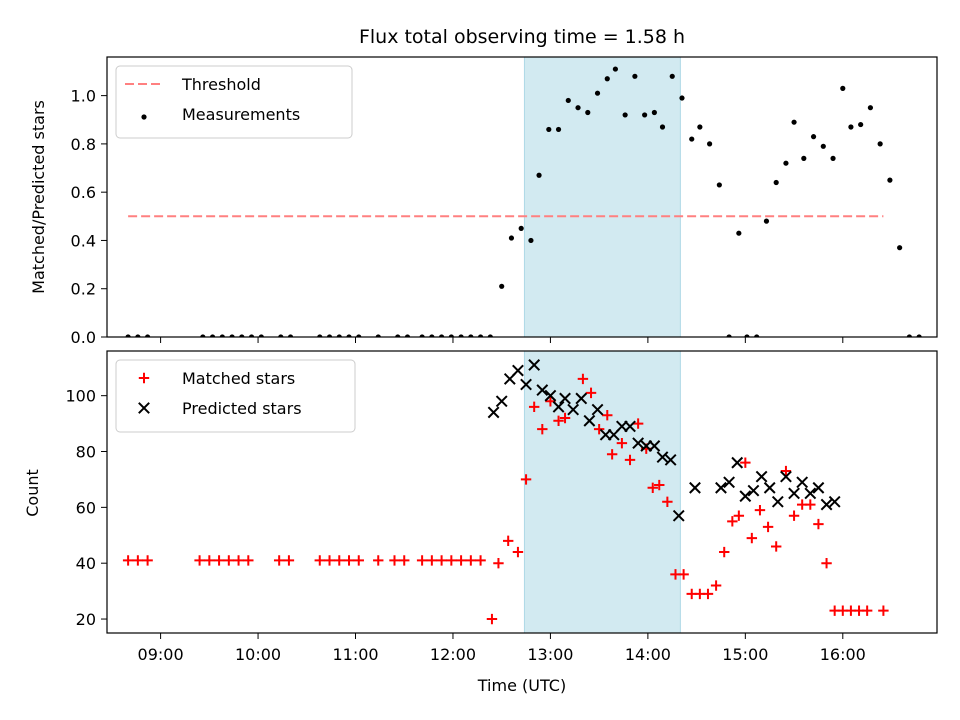 This screenshot has height=720, width=960. Describe the element at coordinates (83, 144) in the screenshot. I see `y-tick-label: 0.8` at that location.